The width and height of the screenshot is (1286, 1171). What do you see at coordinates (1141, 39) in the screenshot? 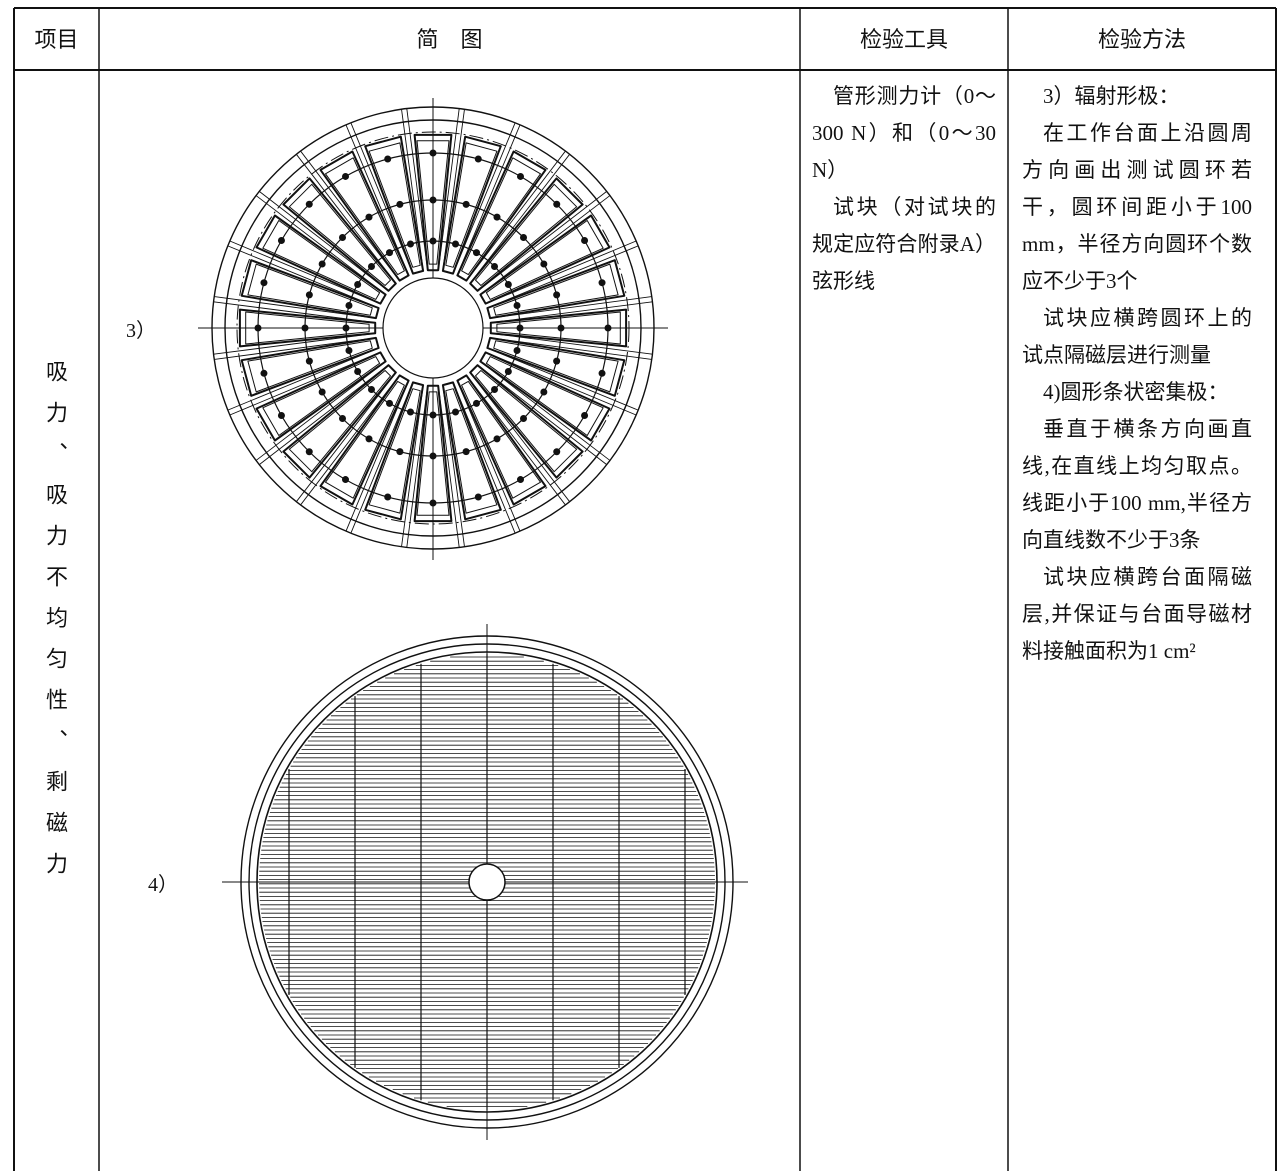
I see `header-cell: 检验方法` at bounding box center [1141, 39].